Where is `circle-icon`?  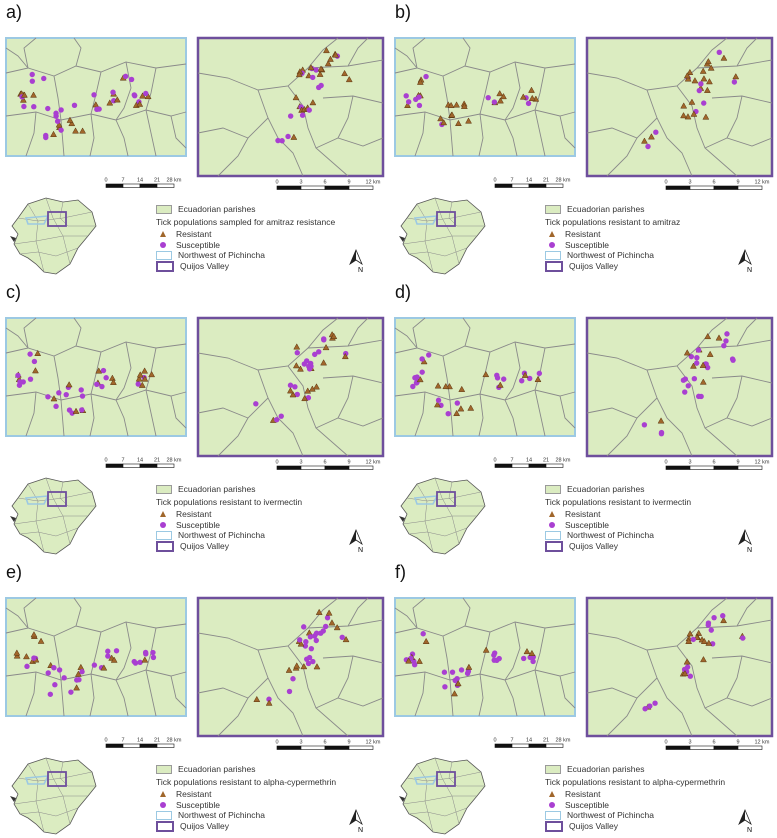
circle-icon is located at coordinates (163, 804).